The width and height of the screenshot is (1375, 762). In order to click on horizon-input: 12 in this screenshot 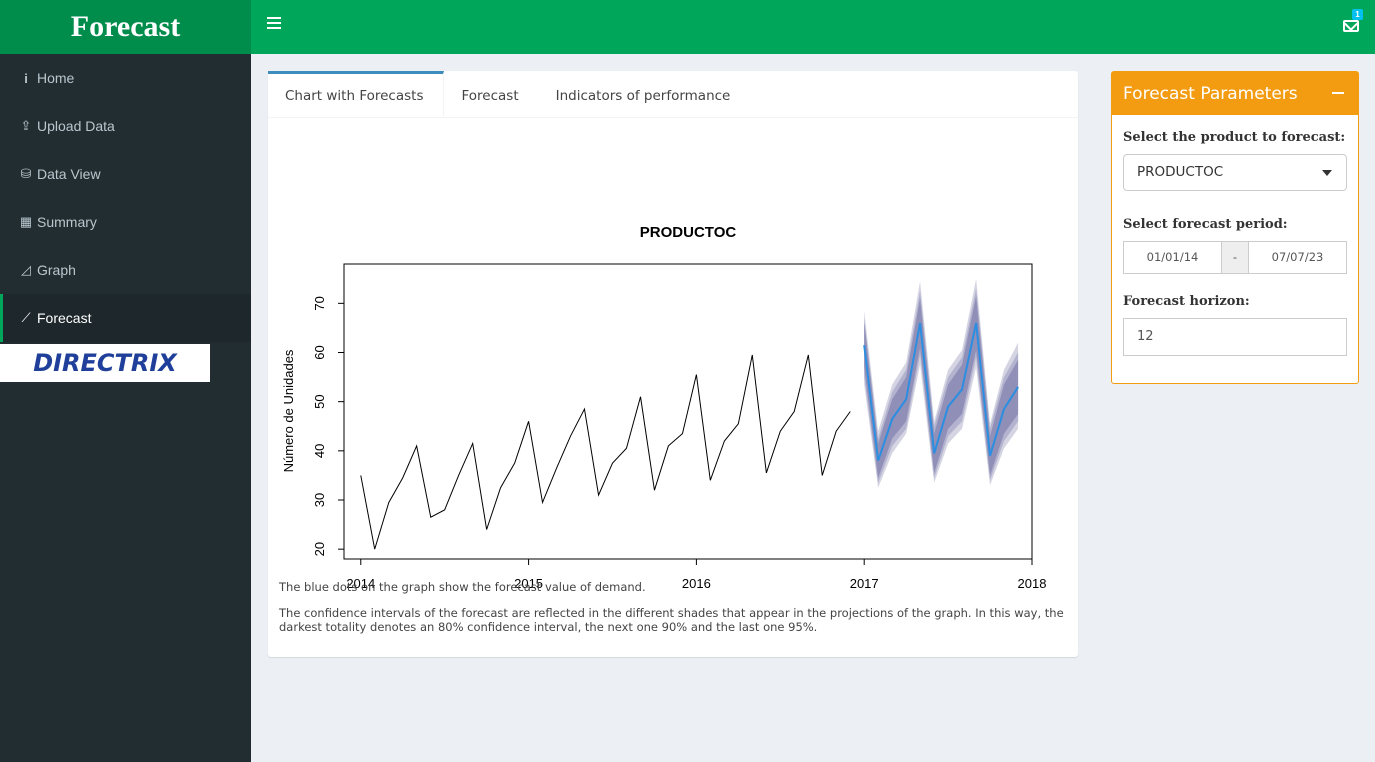, I will do `click(1235, 337)`.